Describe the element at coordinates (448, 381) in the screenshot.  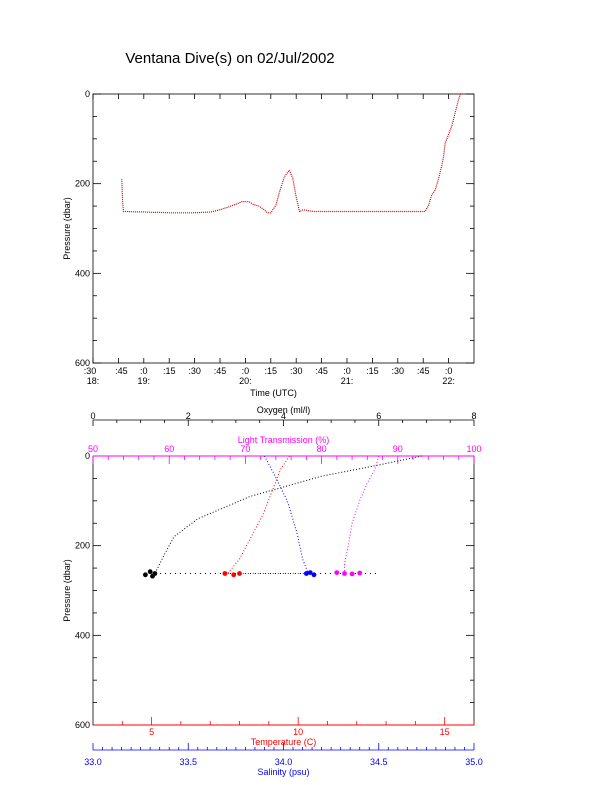
I see `depth-x-tick-label: 22:` at that location.